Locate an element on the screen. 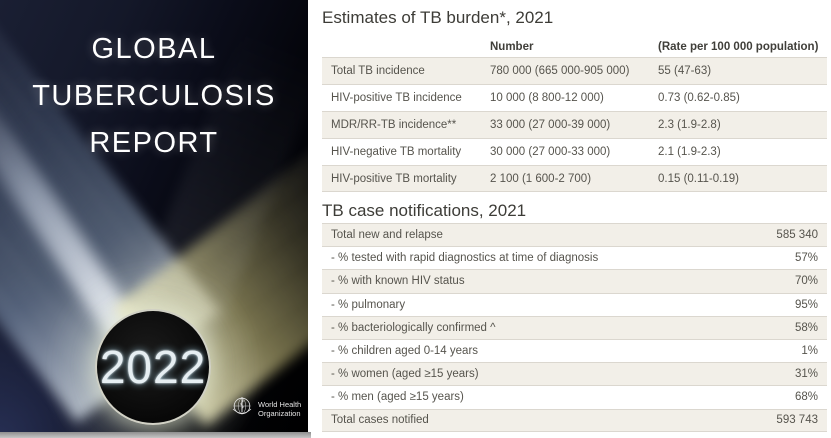  cover-bottom-edge is located at coordinates (155, 435).